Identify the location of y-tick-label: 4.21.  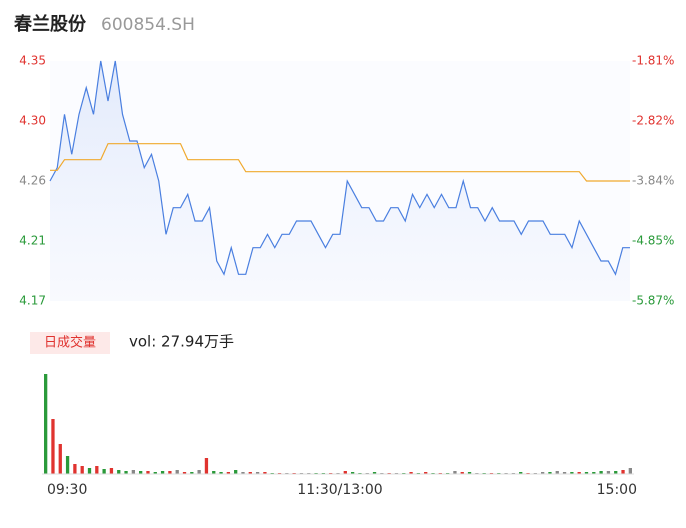
(32, 241).